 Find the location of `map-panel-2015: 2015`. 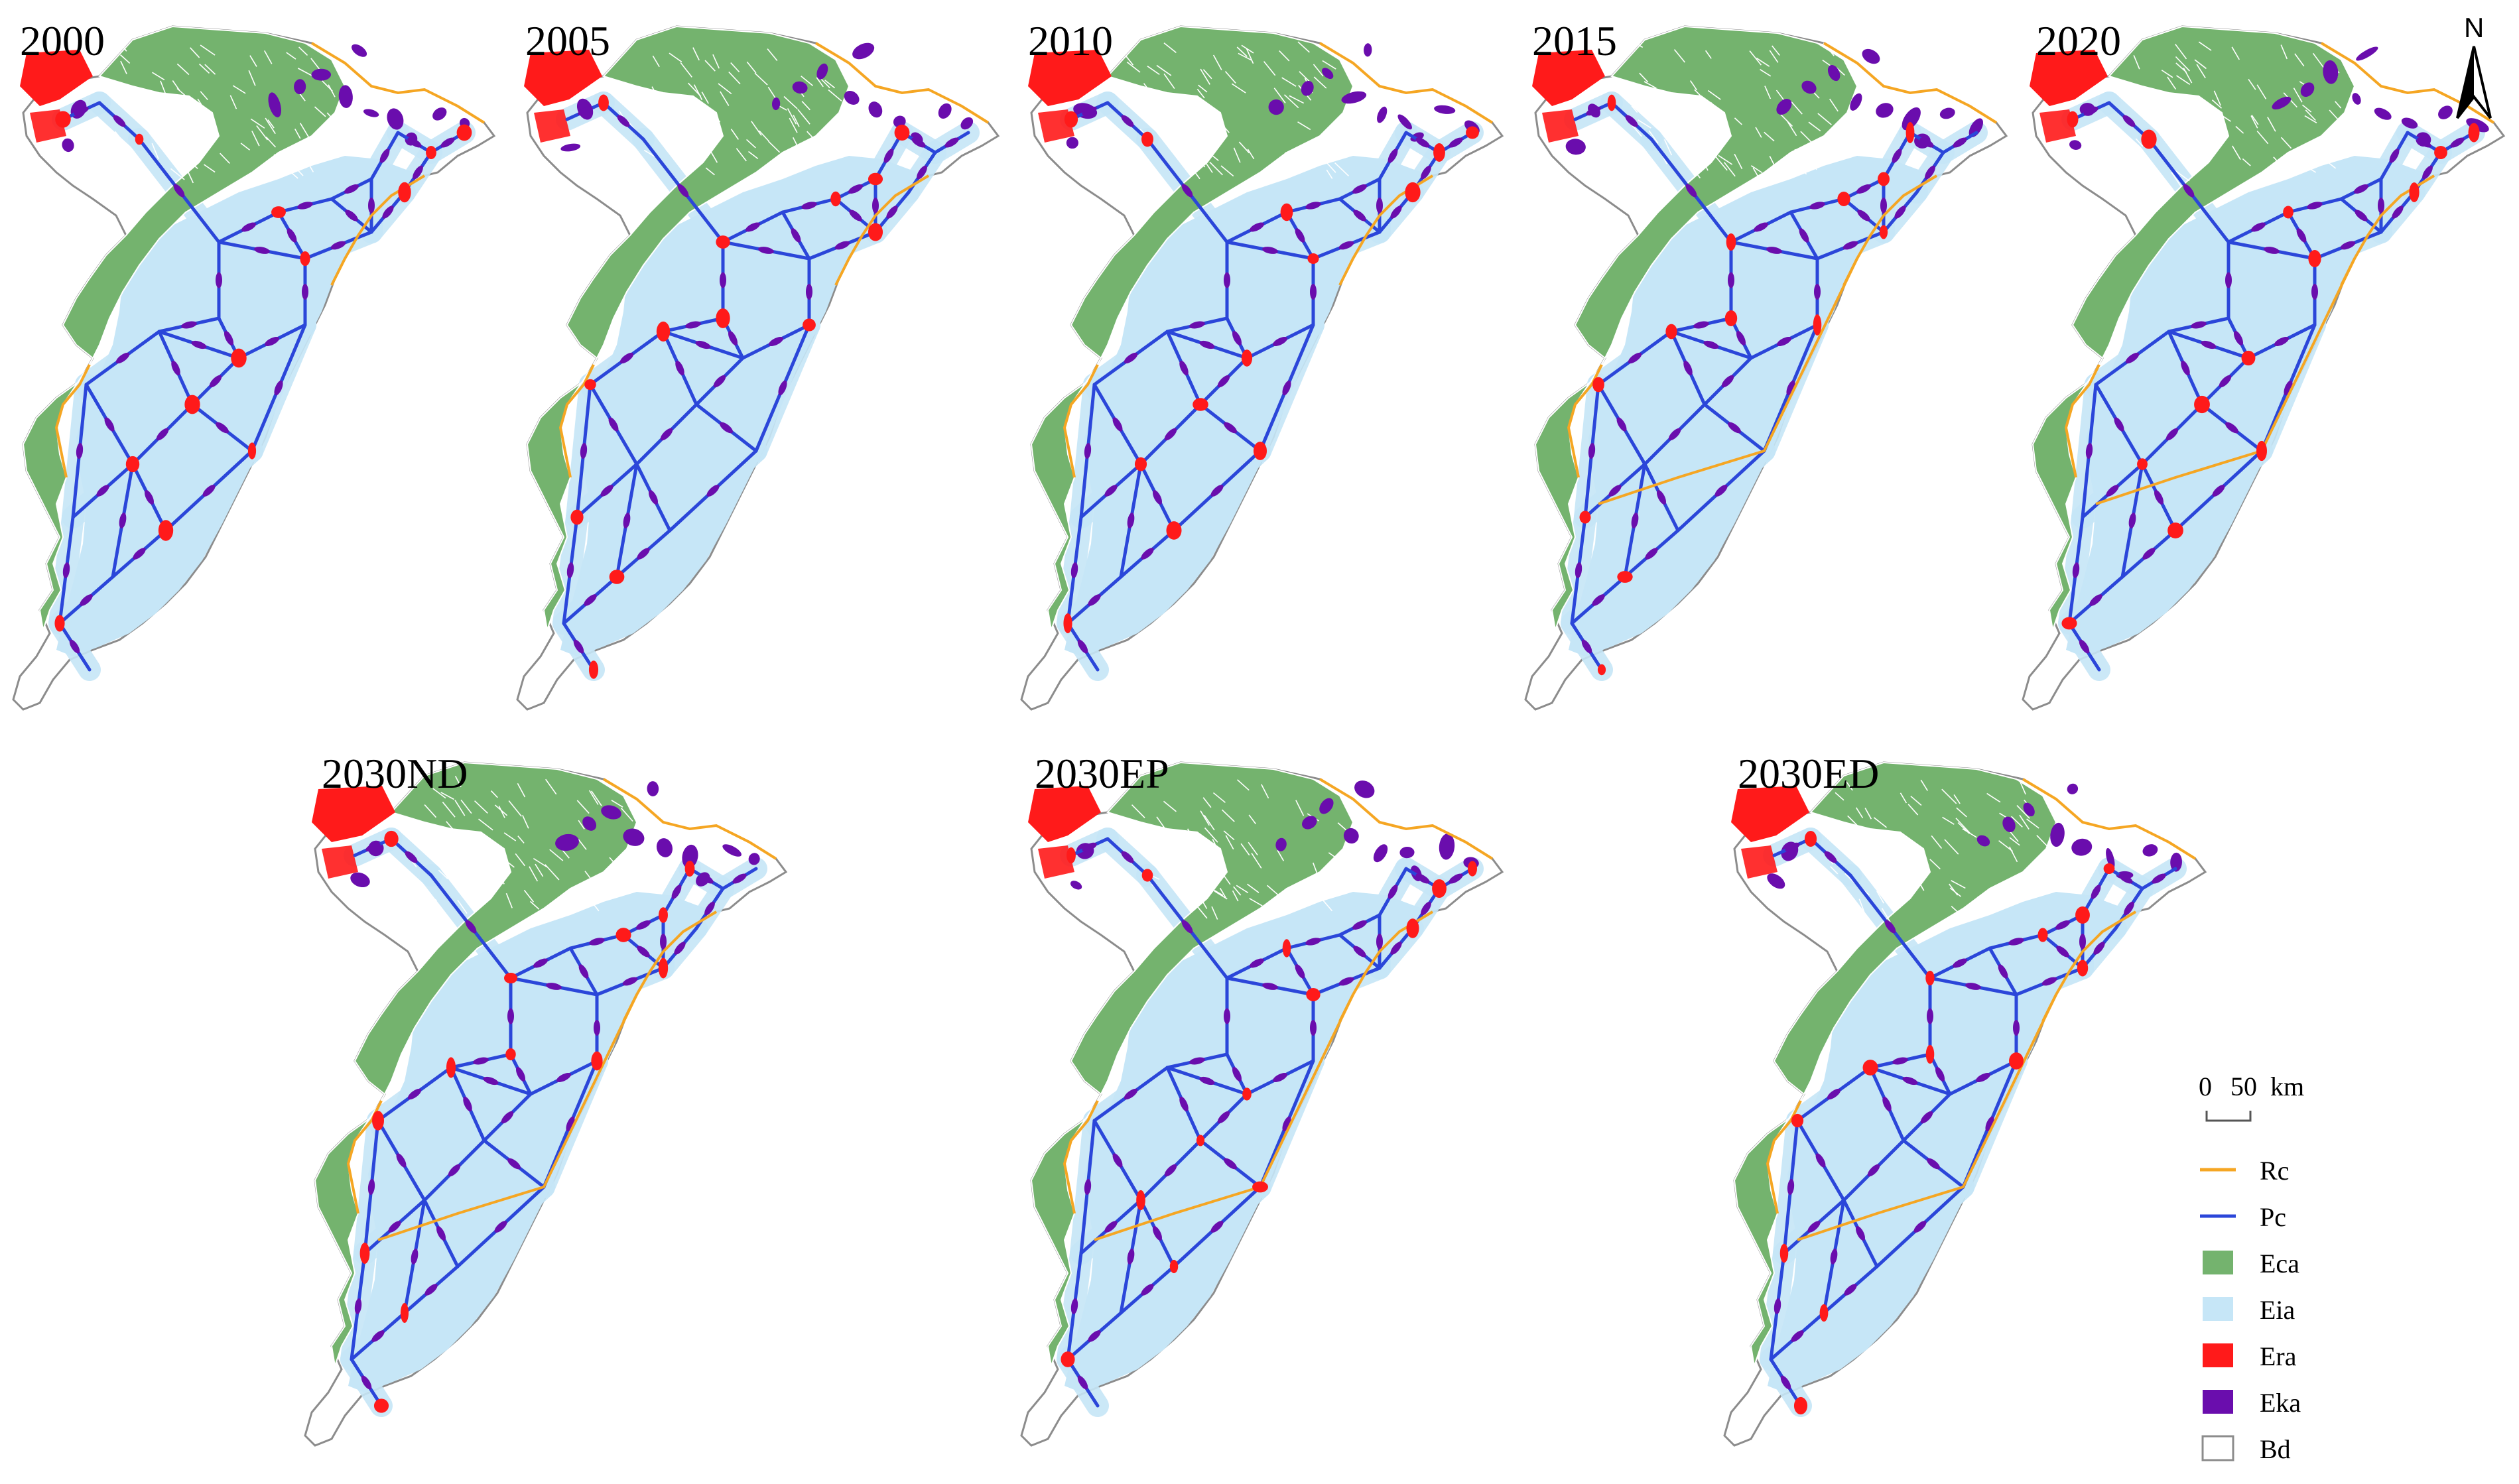

map-panel-2015: 2015 is located at coordinates (1764, 375).